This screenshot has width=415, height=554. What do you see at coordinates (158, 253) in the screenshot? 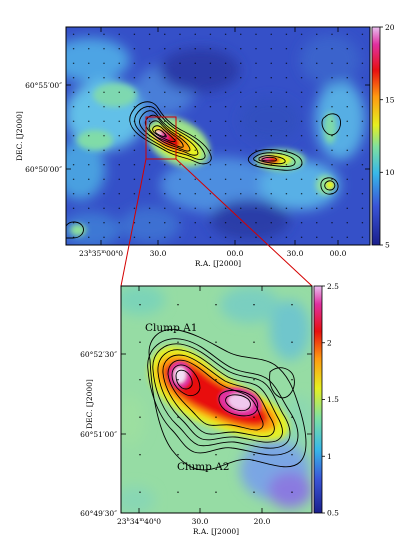
I see `top-x-tick-1: 30.0` at bounding box center [158, 253].